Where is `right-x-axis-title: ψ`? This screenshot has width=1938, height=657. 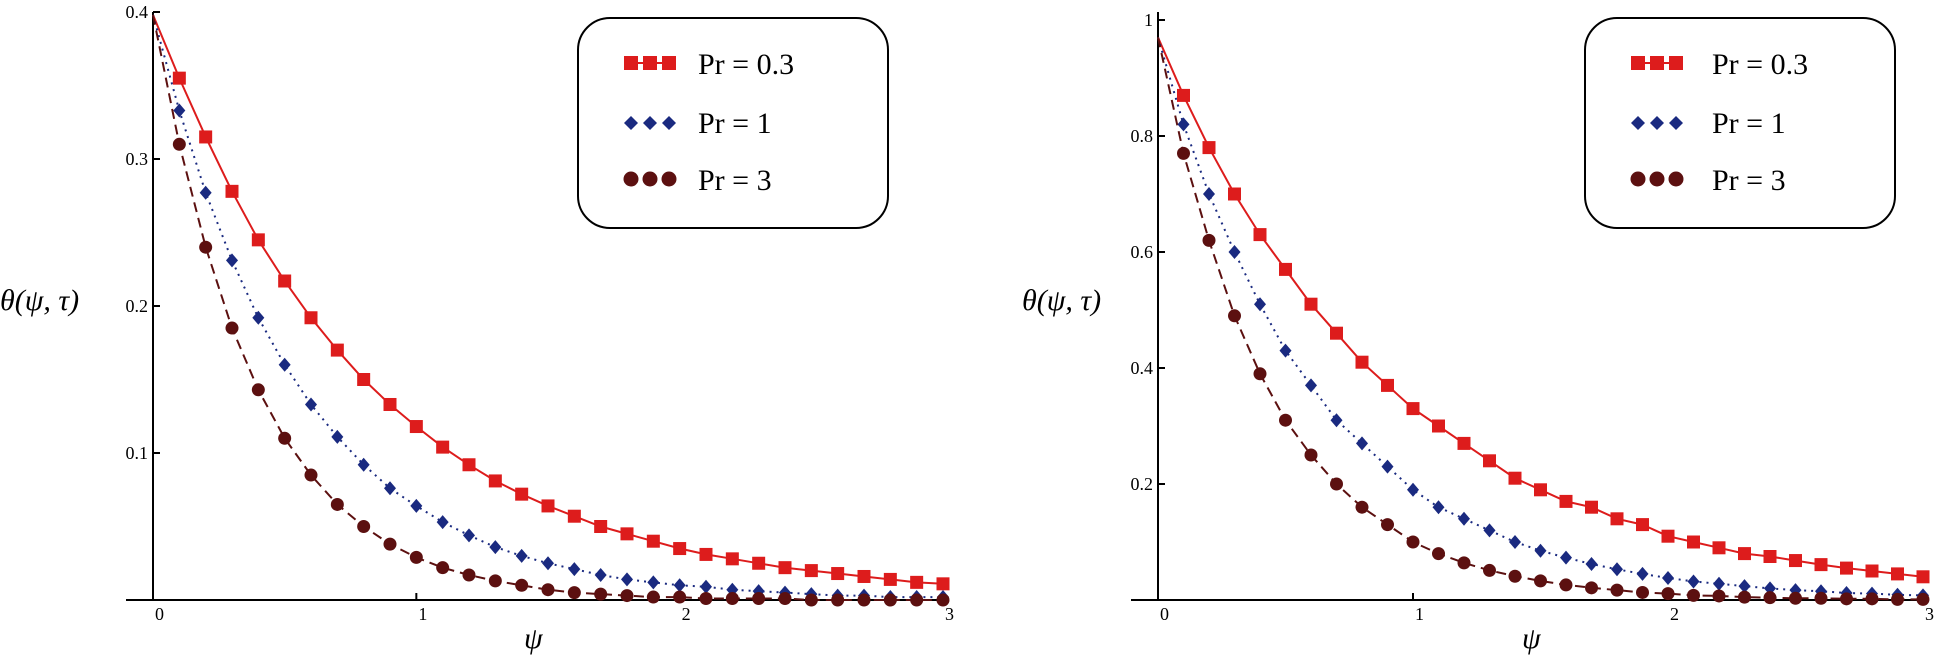
right-x-axis-title: ψ is located at coordinates (1532, 638).